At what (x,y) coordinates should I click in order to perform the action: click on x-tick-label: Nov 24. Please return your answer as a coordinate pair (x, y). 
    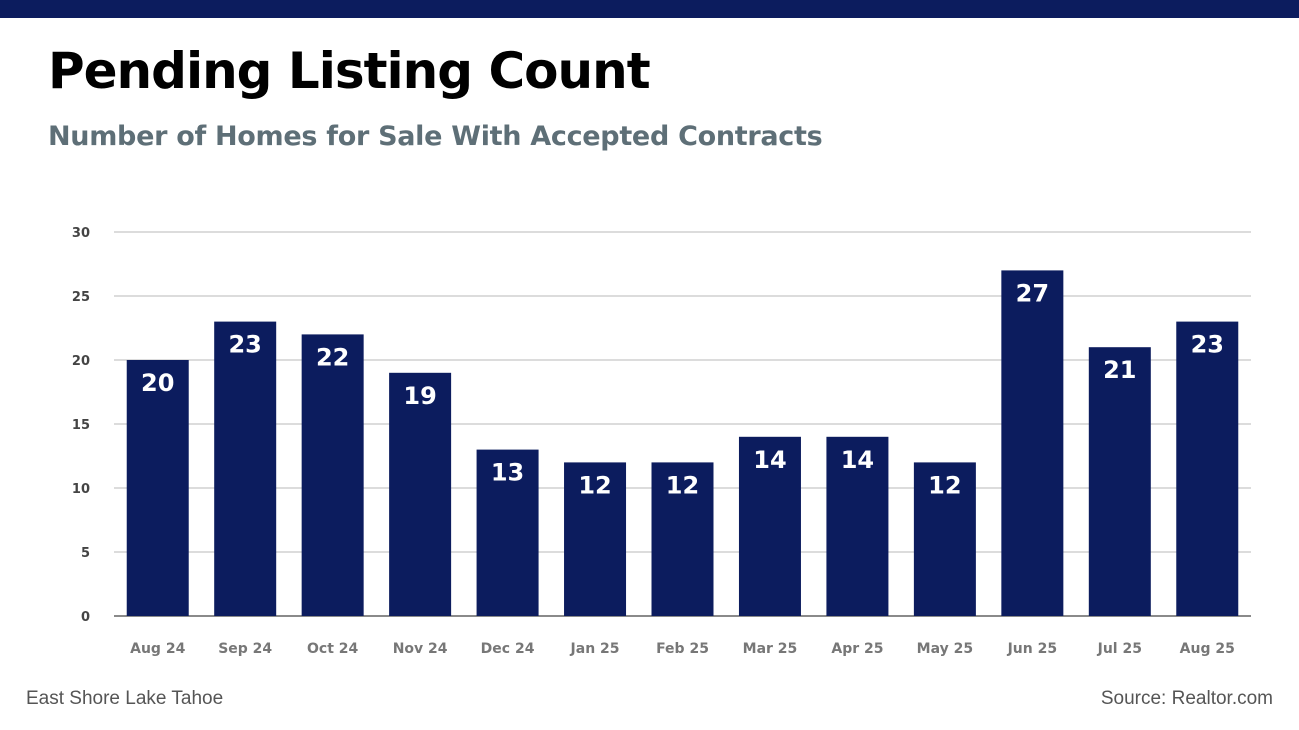
    Looking at the image, I should click on (420, 649).